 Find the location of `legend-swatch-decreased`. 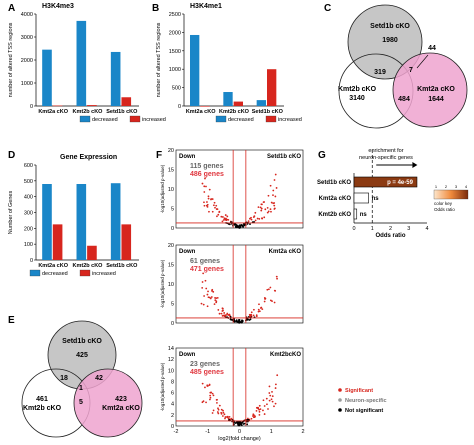

legend-swatch-decreased is located at coordinates (221, 119).